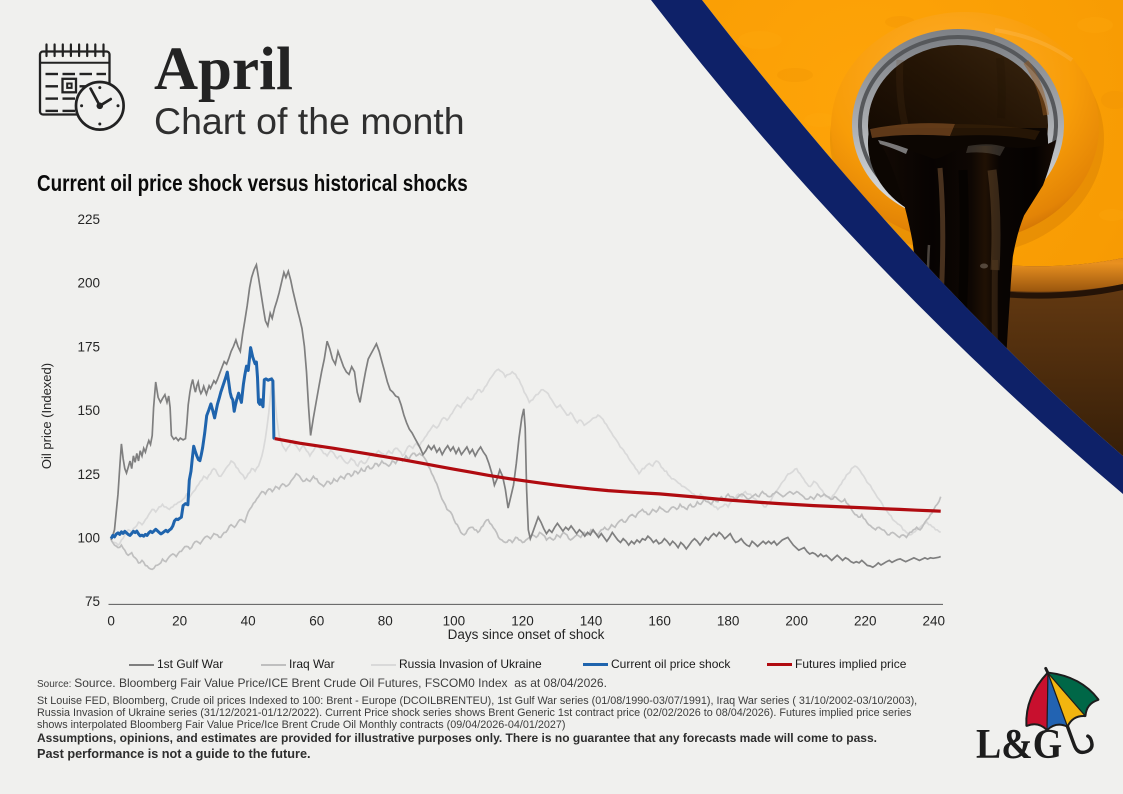 This screenshot has width=1123, height=794. What do you see at coordinates (522, 621) in the screenshot?
I see `svg-text: 120` at bounding box center [522, 621].